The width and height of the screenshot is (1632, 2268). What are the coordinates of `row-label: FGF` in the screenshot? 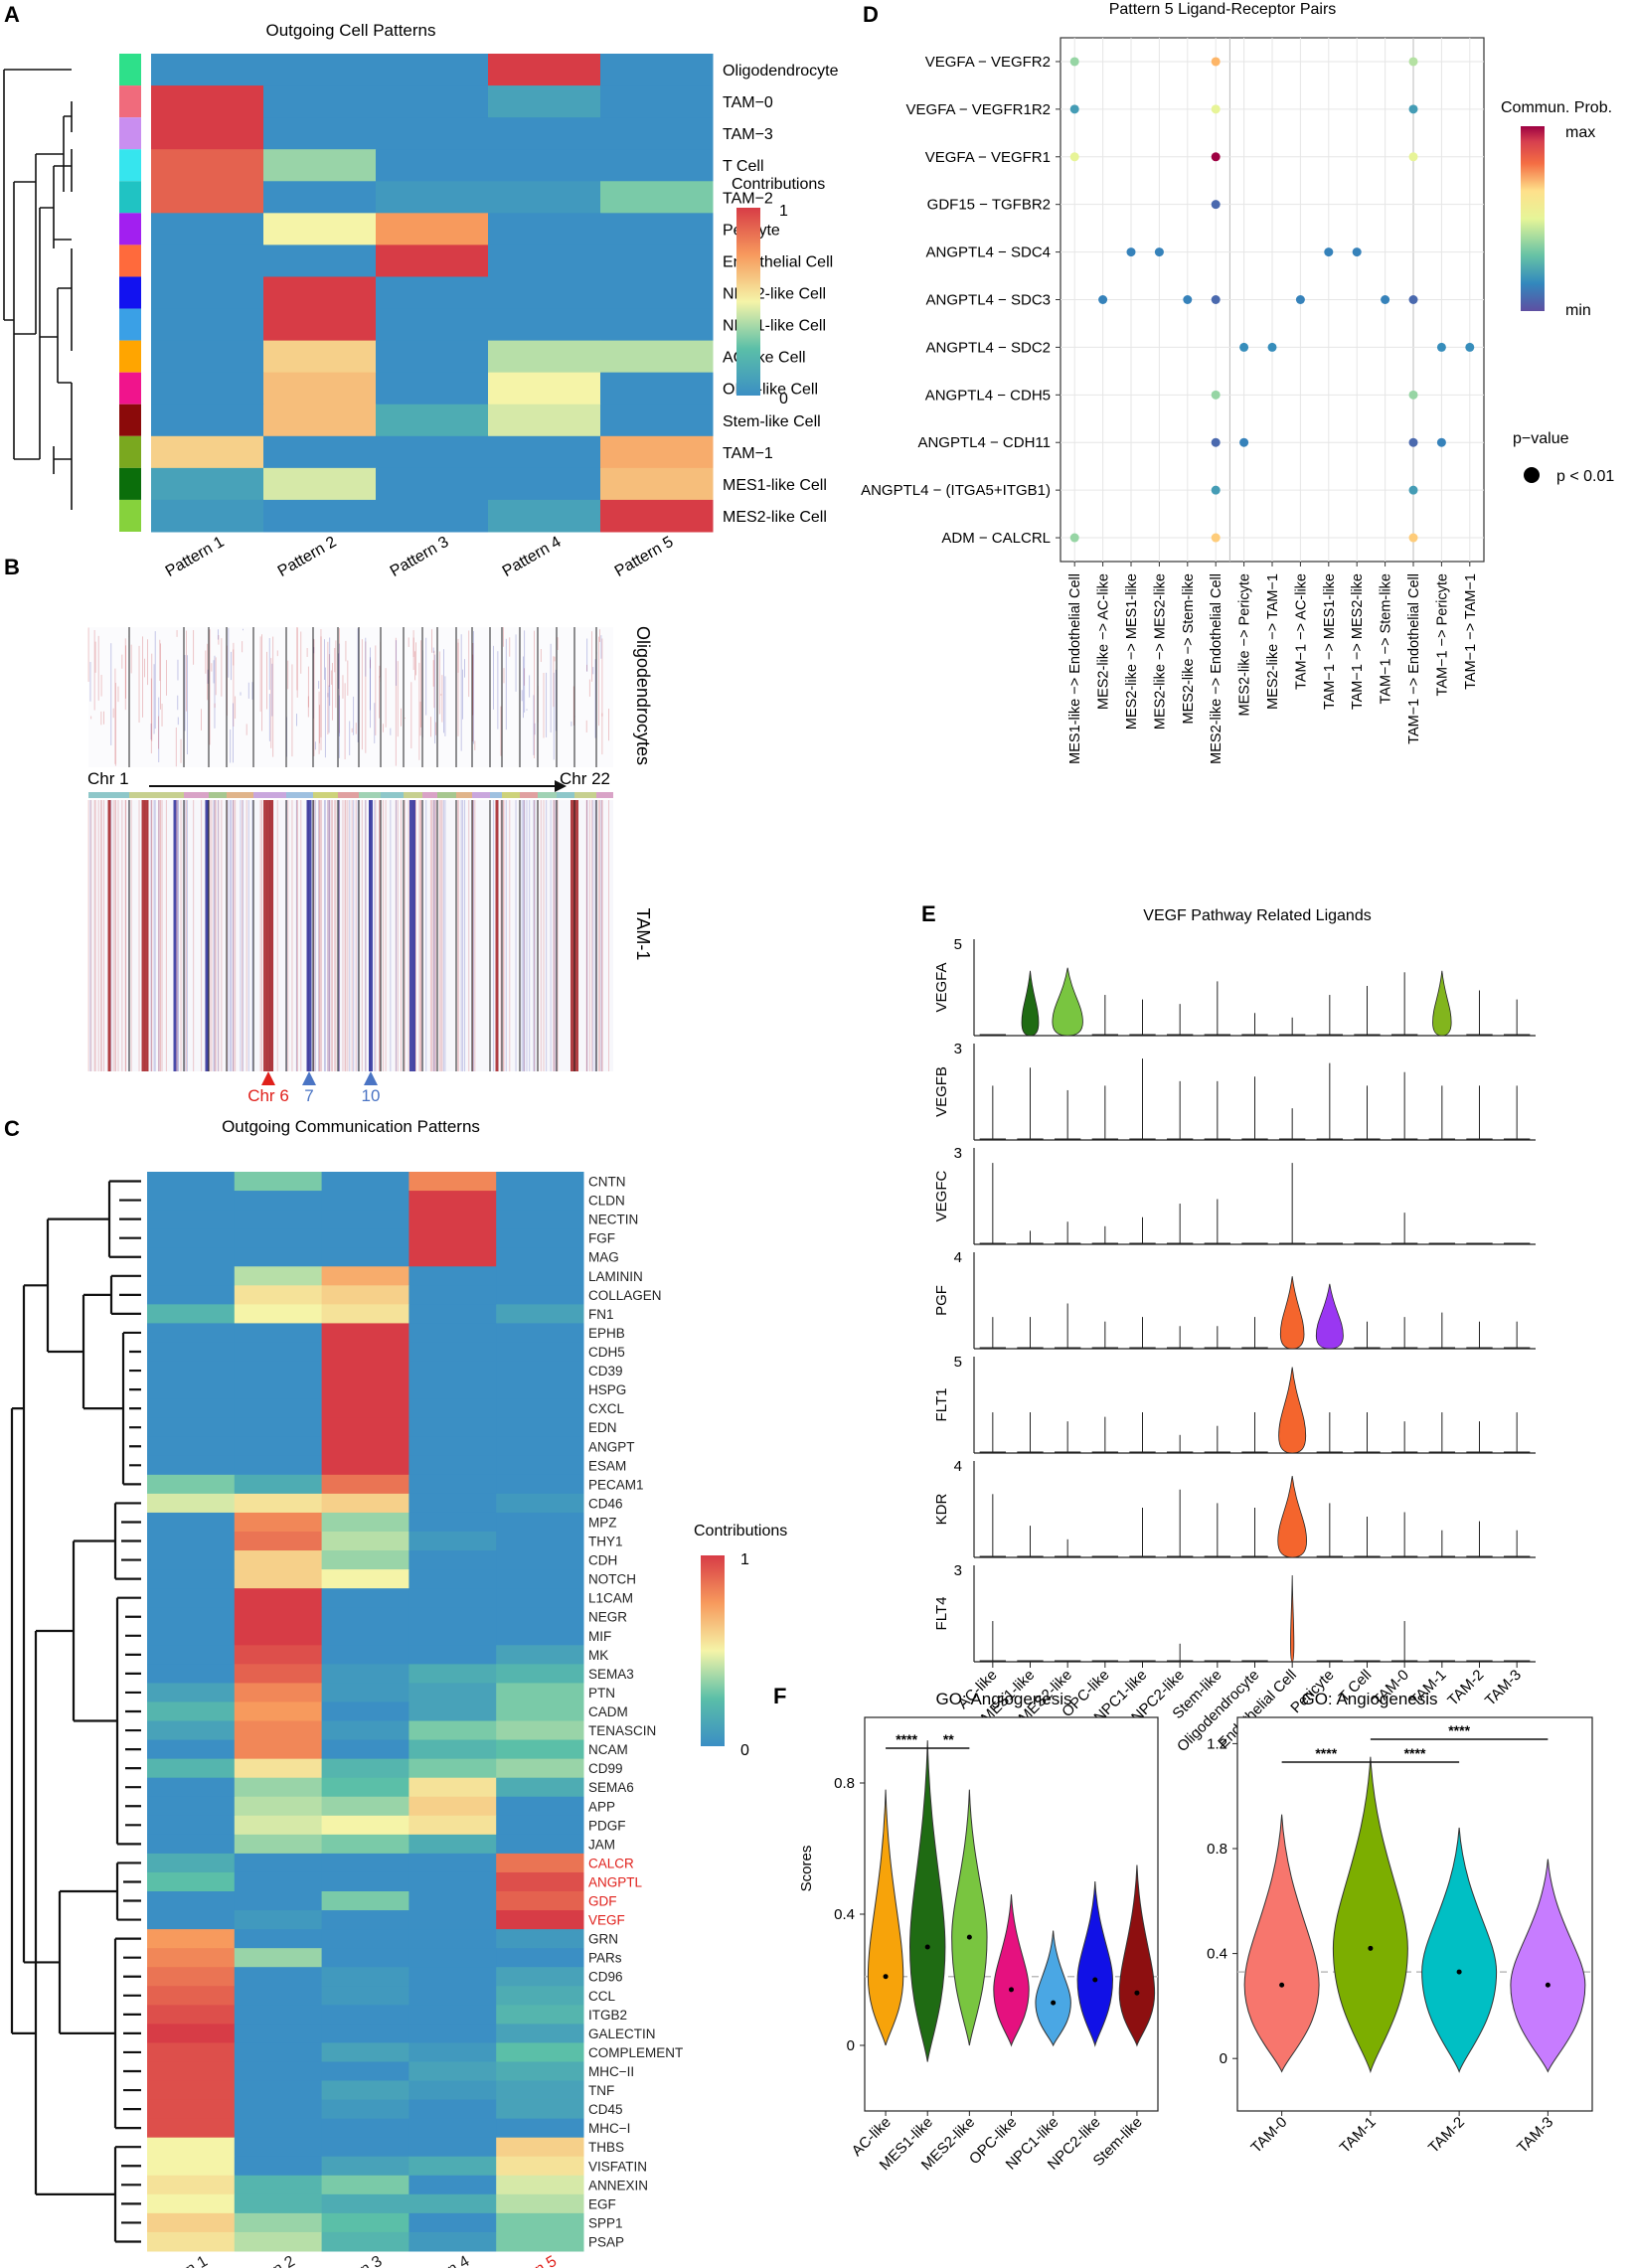 It's located at (601, 1239).